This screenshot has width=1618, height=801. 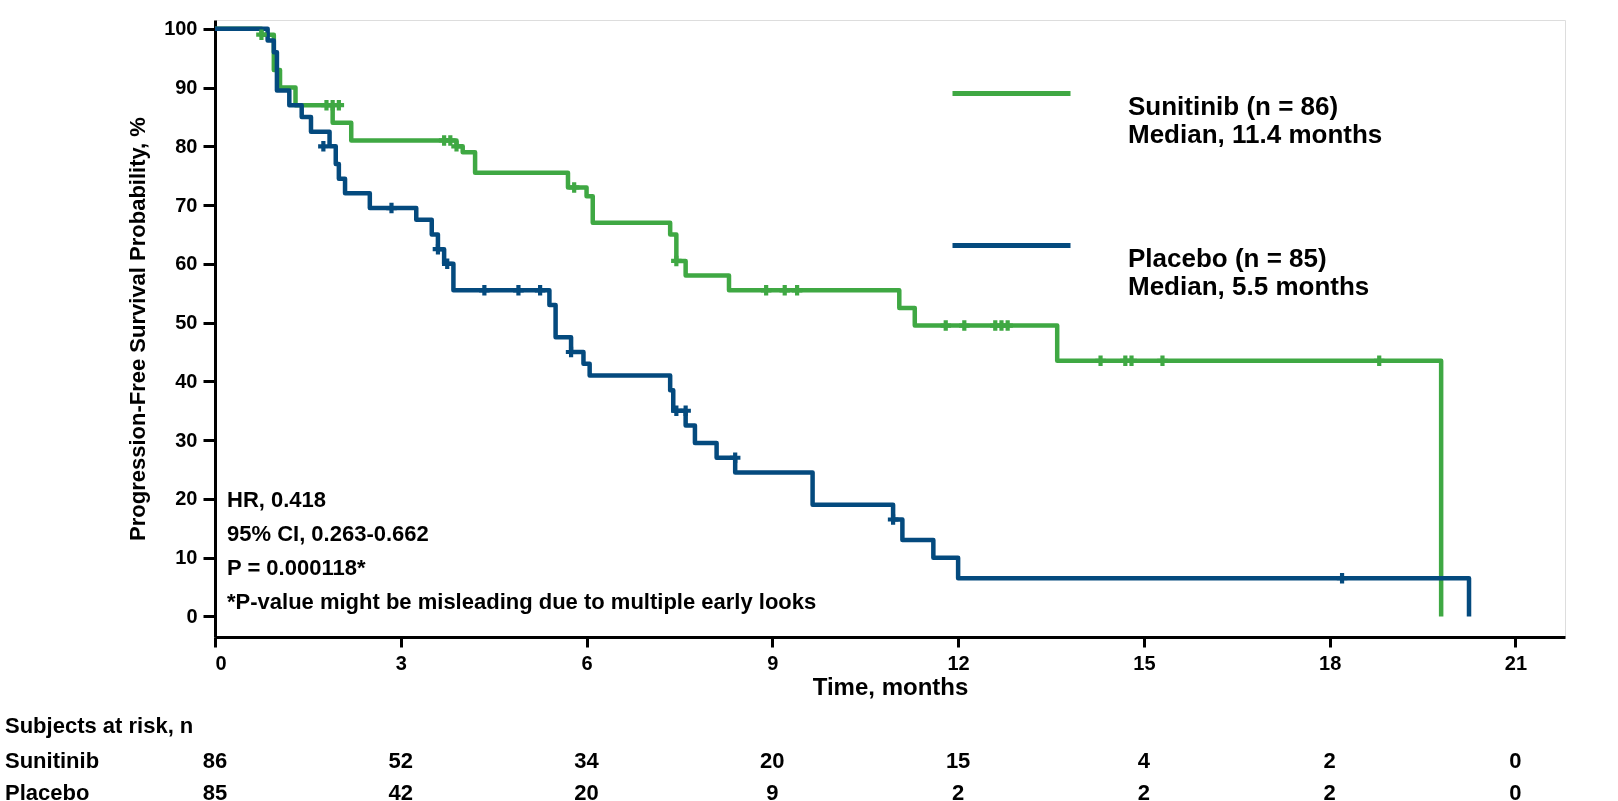 What do you see at coordinates (186, 439) in the screenshot?
I see `y-tick-label: 30` at bounding box center [186, 439].